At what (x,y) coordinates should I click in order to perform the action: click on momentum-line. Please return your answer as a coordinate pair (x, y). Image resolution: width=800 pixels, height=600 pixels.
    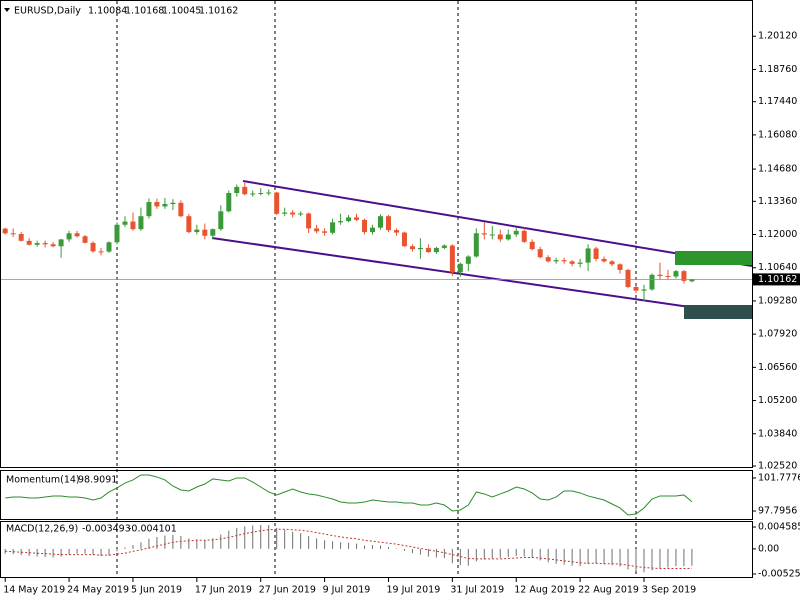
    Looking at the image, I should click on (349, 495).